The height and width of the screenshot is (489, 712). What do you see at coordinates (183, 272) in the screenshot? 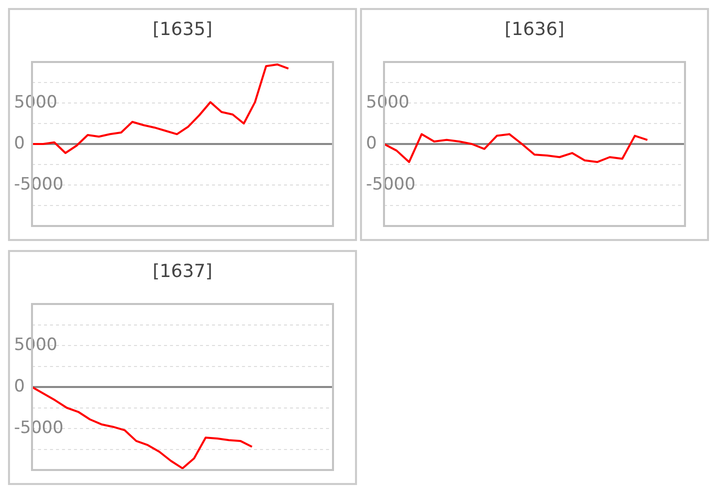
I see `chart-title: [1637]` at bounding box center [183, 272].